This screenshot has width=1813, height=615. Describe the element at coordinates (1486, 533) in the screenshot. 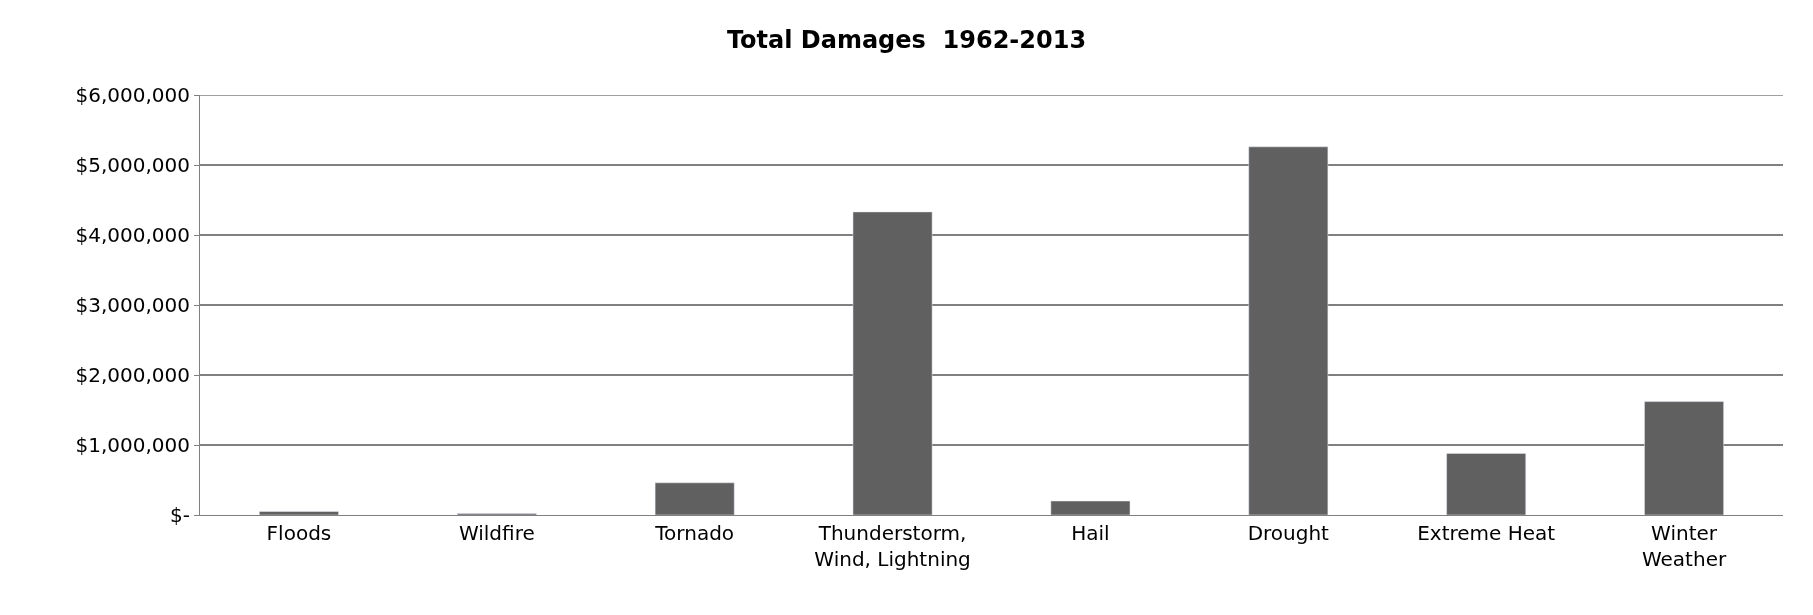

I see `x-tick-label: Extreme Heat` at that location.